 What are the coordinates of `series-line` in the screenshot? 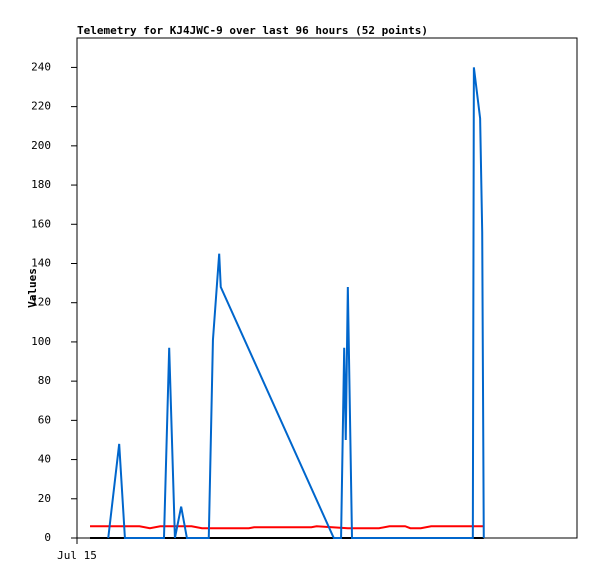 It's located at (287, 527).